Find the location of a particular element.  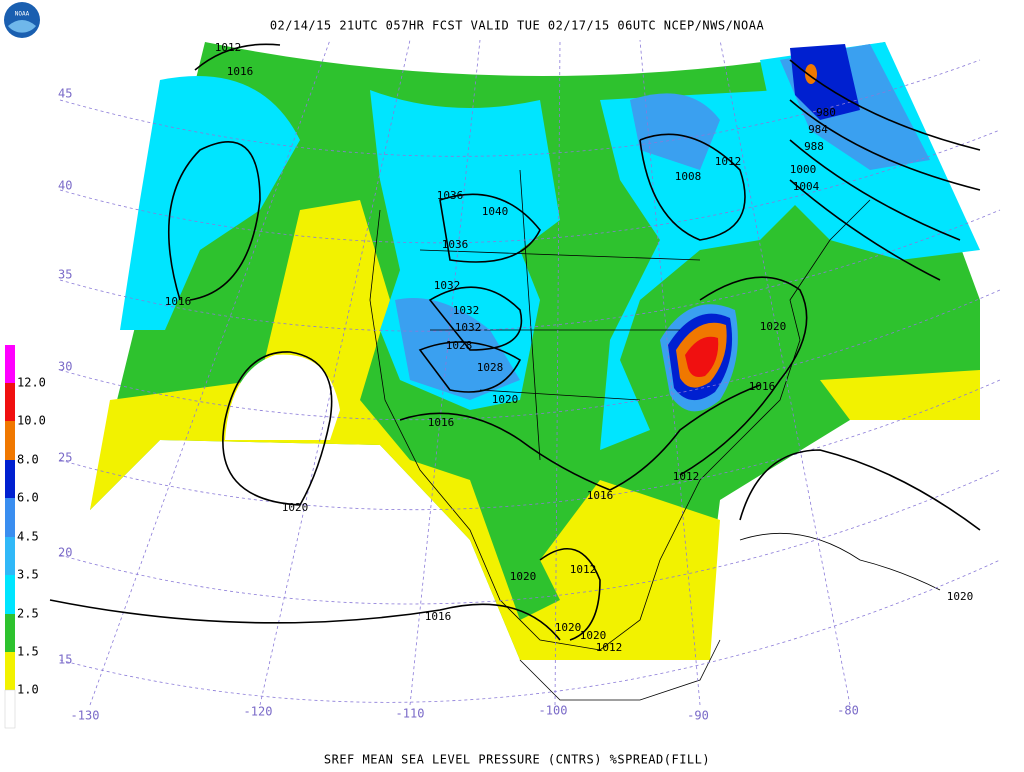

longitude-label: -110 is located at coordinates (410, 714).